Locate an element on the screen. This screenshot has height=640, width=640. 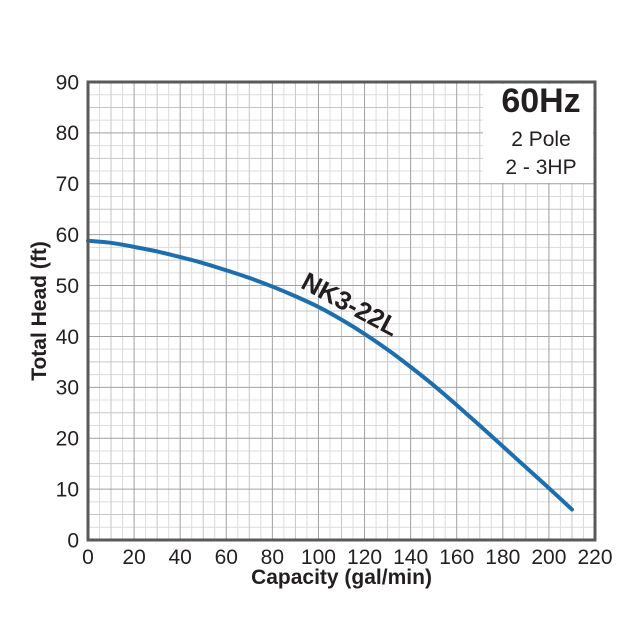
x-tick-label: 220 is located at coordinates (594, 557).